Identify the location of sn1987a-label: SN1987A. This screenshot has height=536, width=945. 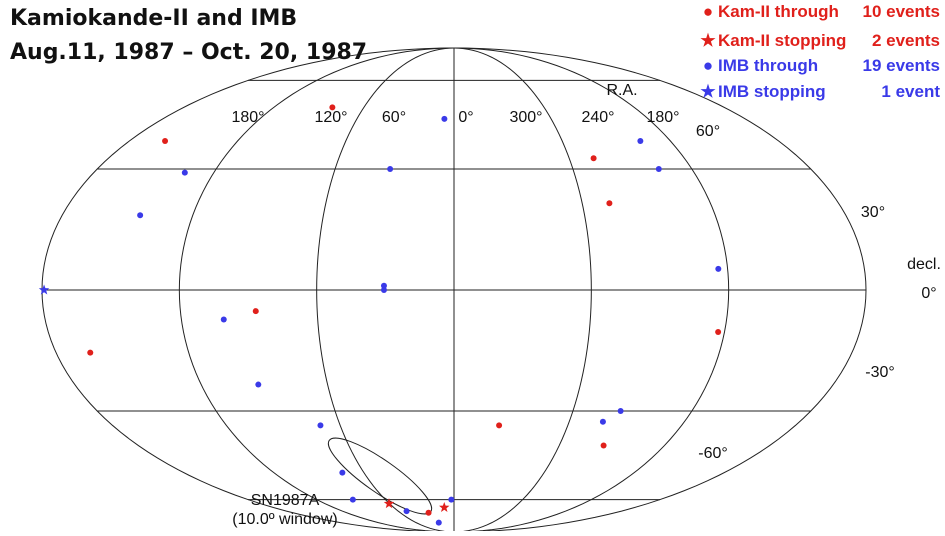
(285, 500).